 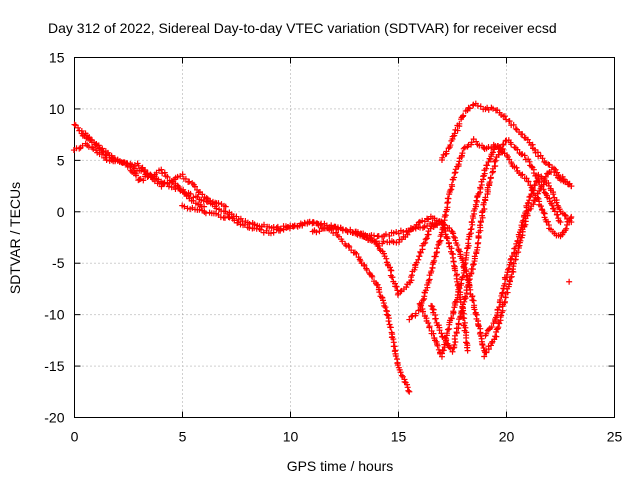 I want to click on series-sat-d, so click(x=312, y=250).